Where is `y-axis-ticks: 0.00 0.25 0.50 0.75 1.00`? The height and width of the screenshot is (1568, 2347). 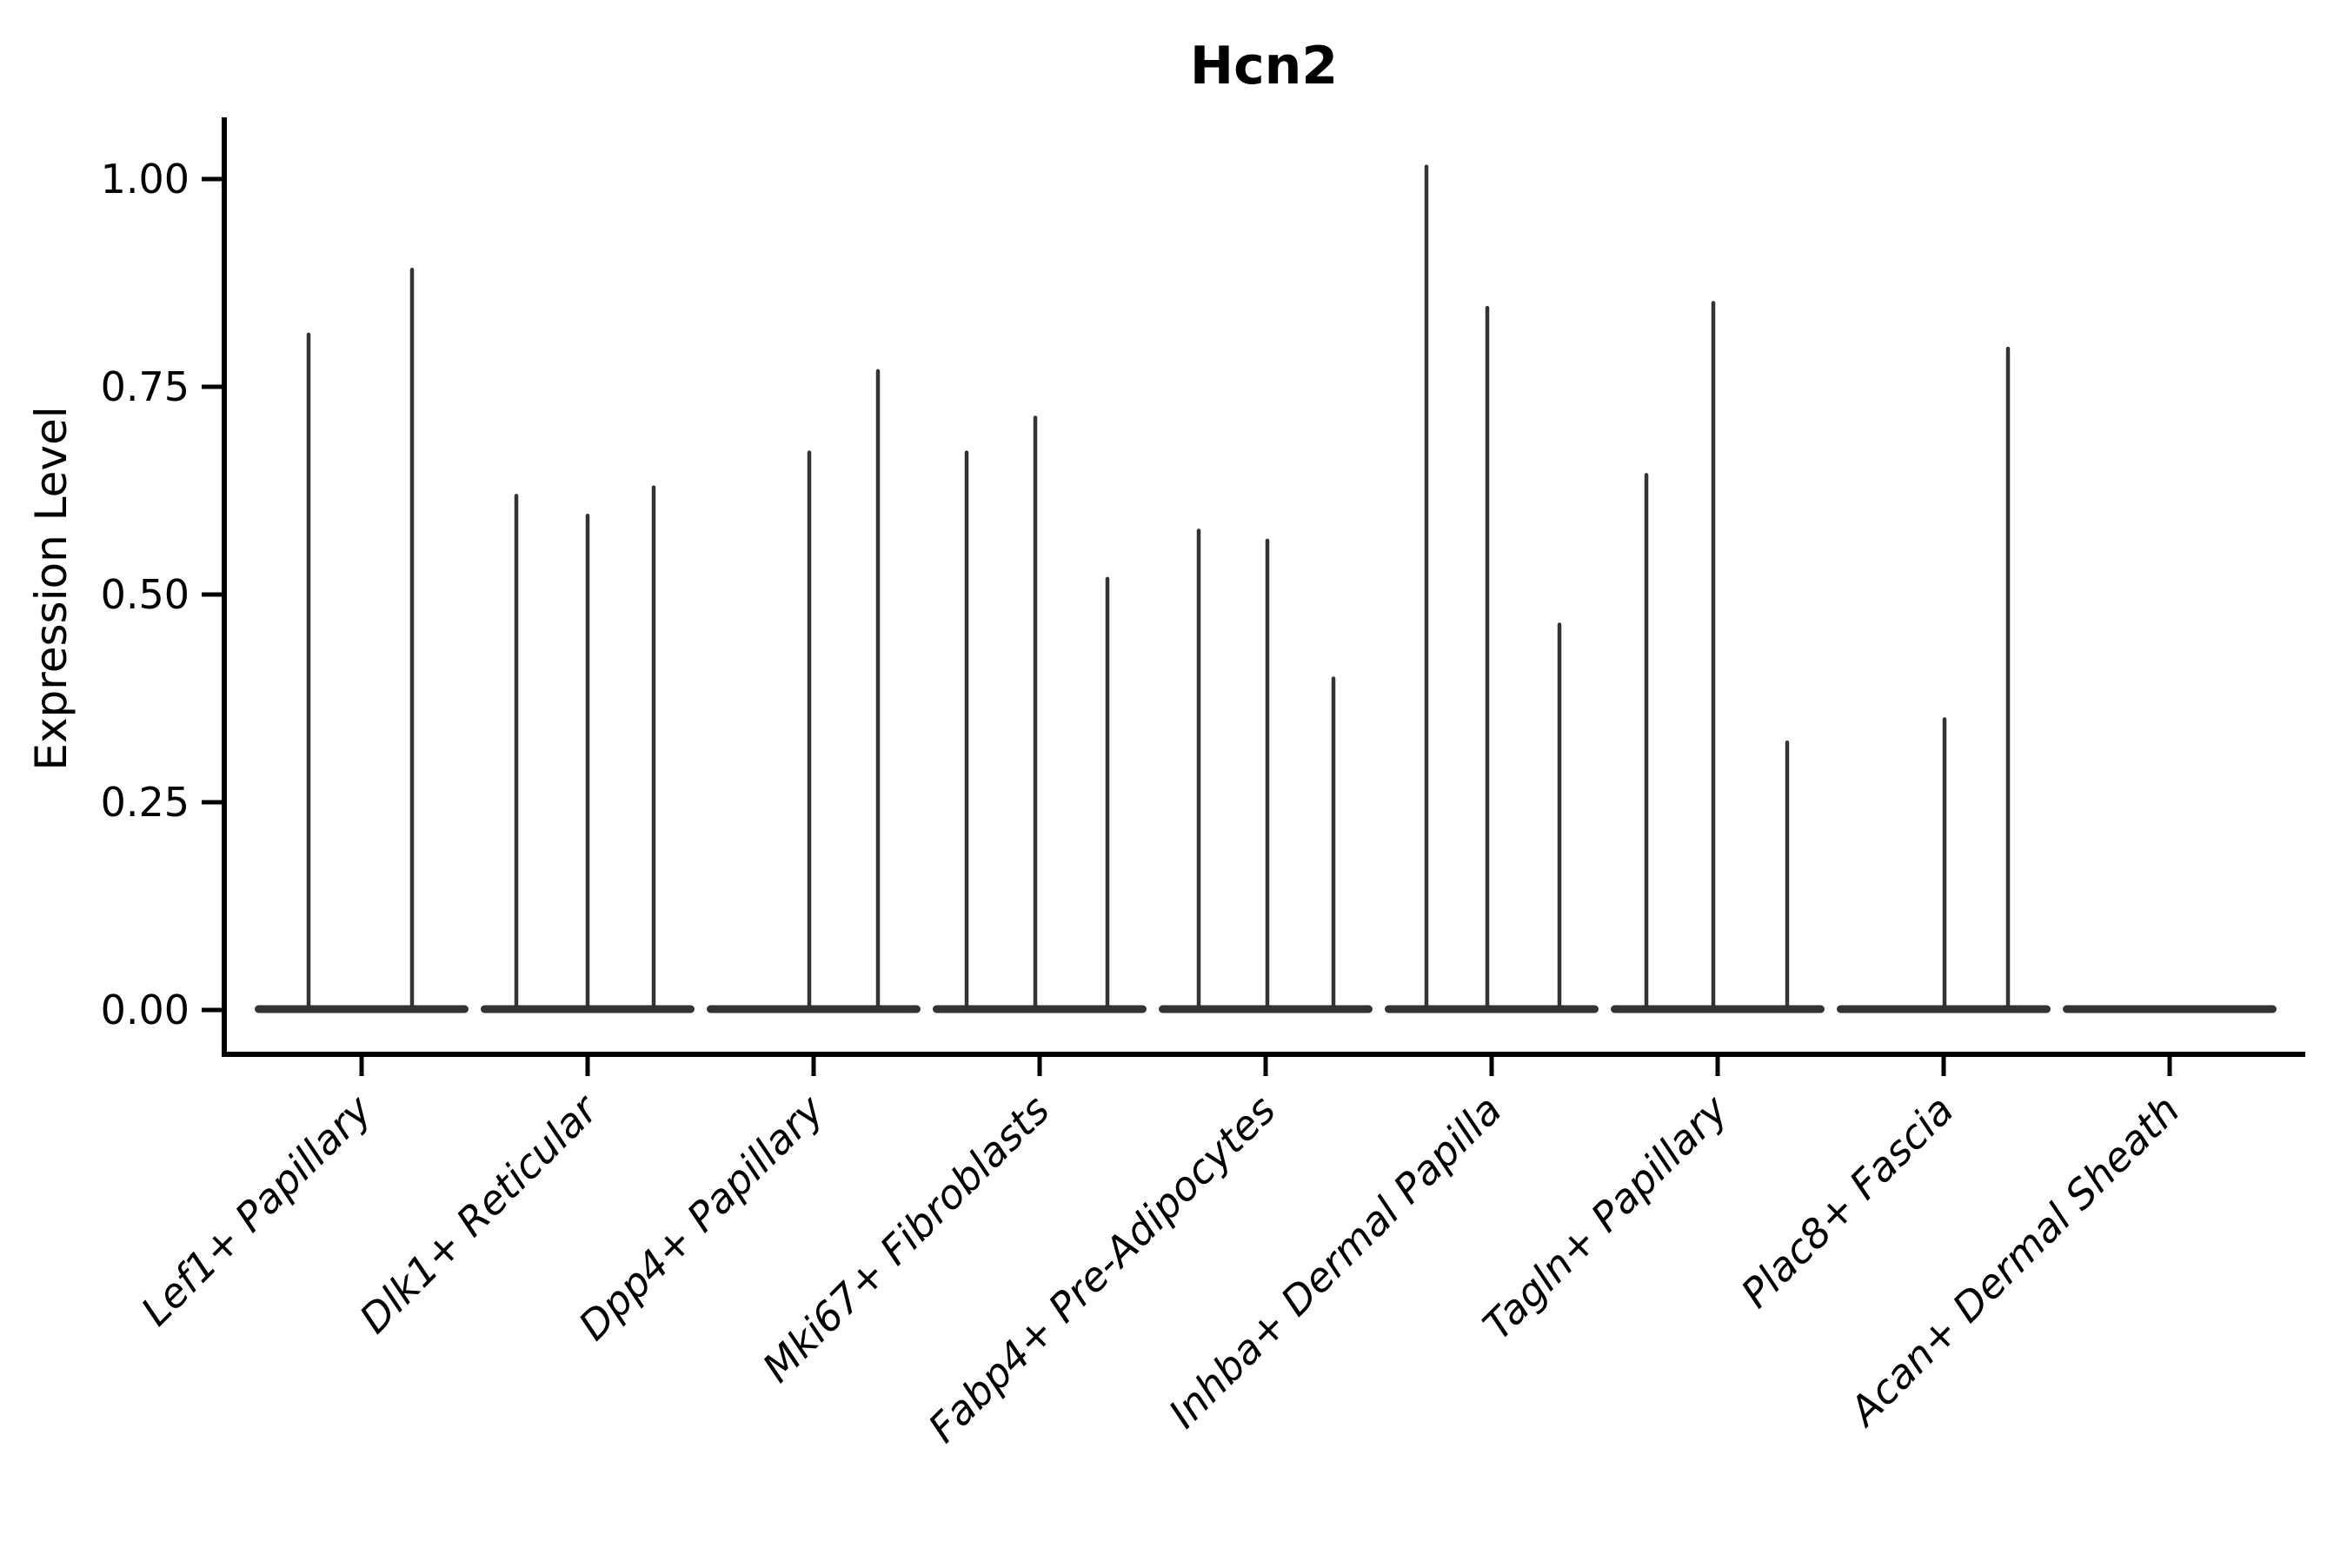 y-axis-ticks: 0.00 0.25 0.50 0.75 1.00 is located at coordinates (162, 594).